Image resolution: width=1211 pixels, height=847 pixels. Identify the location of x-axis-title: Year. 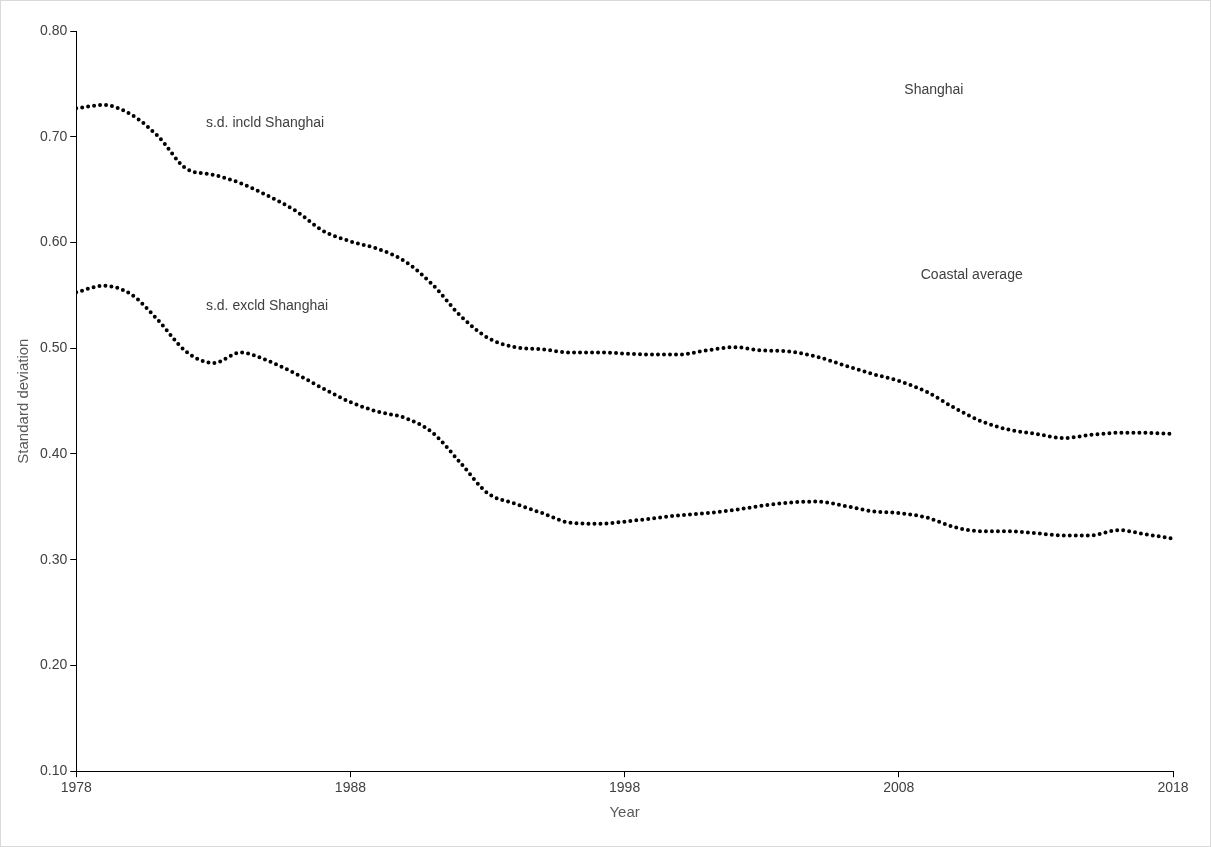
(624, 812).